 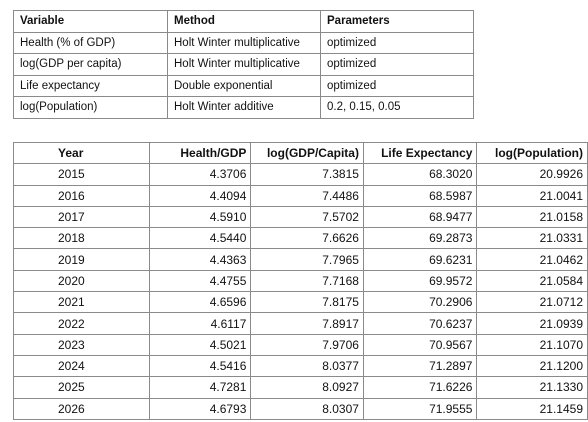 I want to click on log-gdp-capita-cell: 7.6626, so click(x=307, y=238).